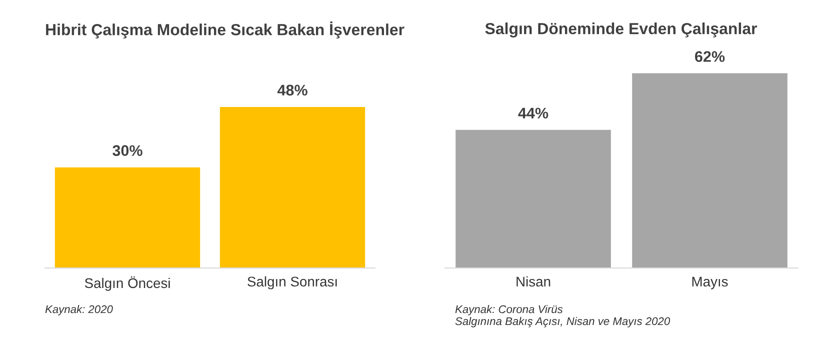 This screenshot has height=357, width=839. Describe the element at coordinates (292, 283) in the screenshot. I see `x-tick-label: Salgın Sonrası` at that location.